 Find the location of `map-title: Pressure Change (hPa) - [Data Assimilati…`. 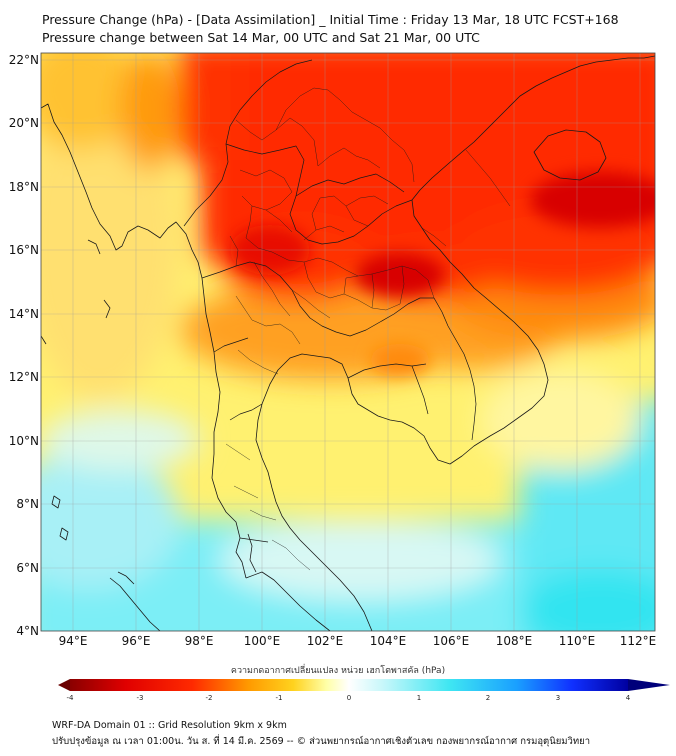

map-title: Pressure Change (hPa) - [Data Assimilati… is located at coordinates (330, 19).